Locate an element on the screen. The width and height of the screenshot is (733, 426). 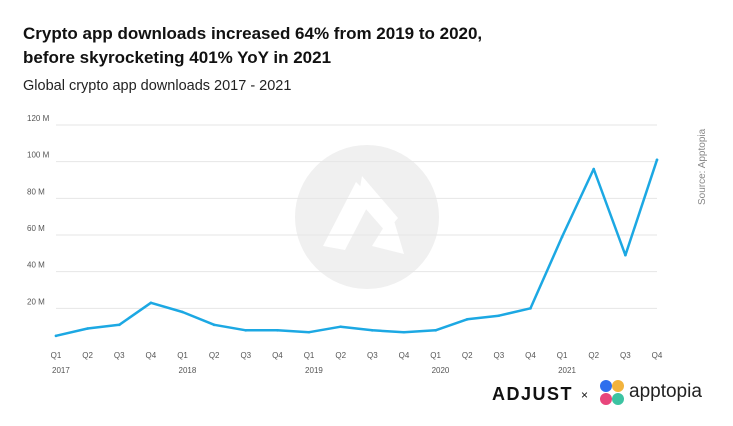
source-note: Source: Apptopia is located at coordinates (702, 166).